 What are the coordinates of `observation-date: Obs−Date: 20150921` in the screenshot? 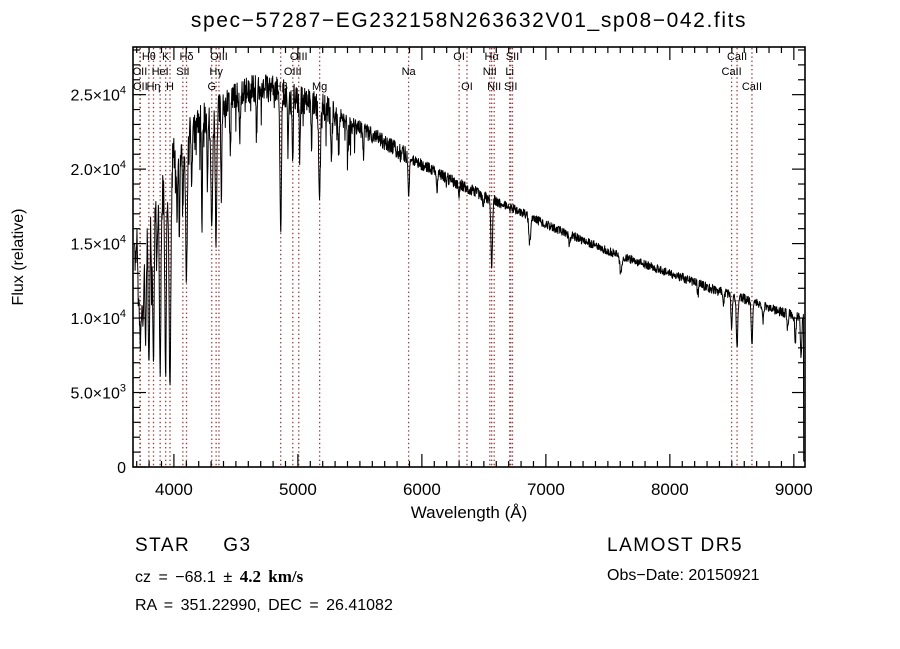 It's located at (683, 575).